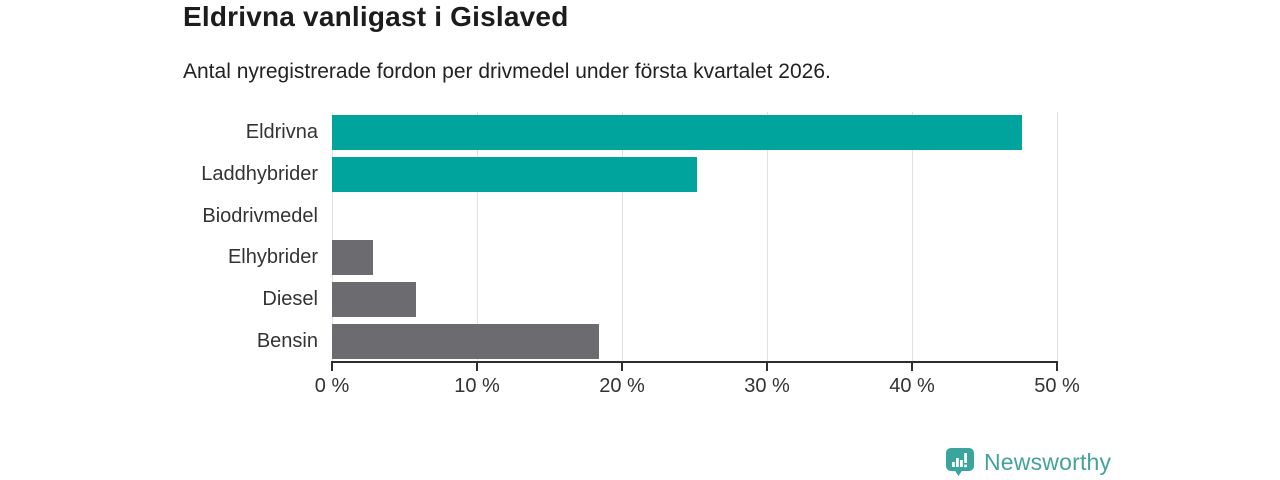 Image resolution: width=1280 pixels, height=480 pixels. I want to click on bar-row: Elhybrider, so click(642, 258).